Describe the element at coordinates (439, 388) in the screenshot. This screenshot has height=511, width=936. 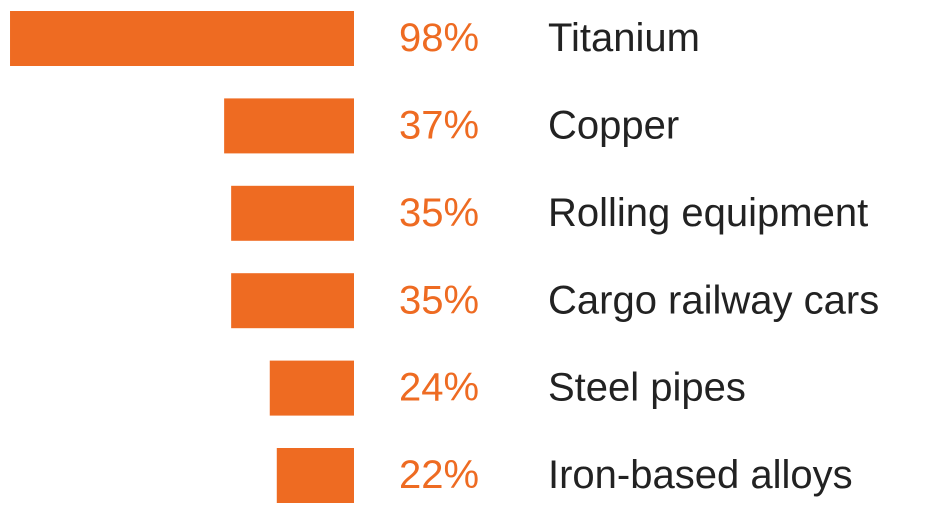
I see `value-label: 24%` at that location.